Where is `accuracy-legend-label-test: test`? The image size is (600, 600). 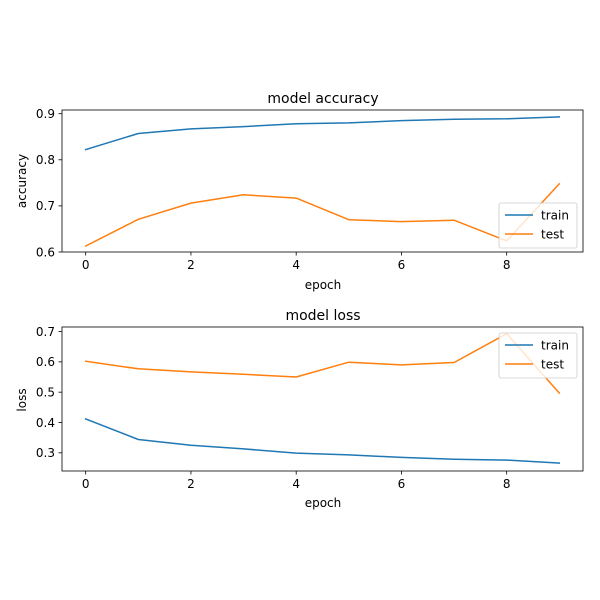
accuracy-legend-label-test: test is located at coordinates (552, 234).